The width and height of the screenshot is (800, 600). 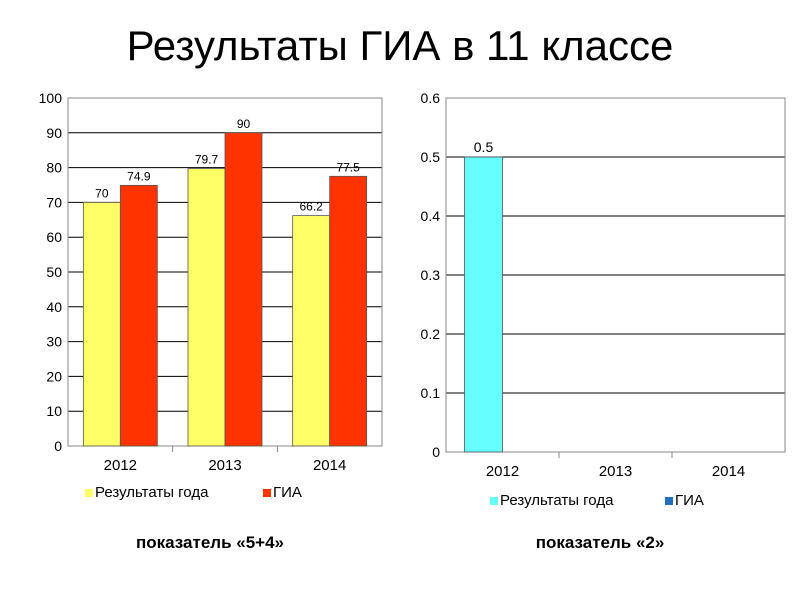 What do you see at coordinates (54, 272) in the screenshot?
I see `y-tick-label: 50` at bounding box center [54, 272].